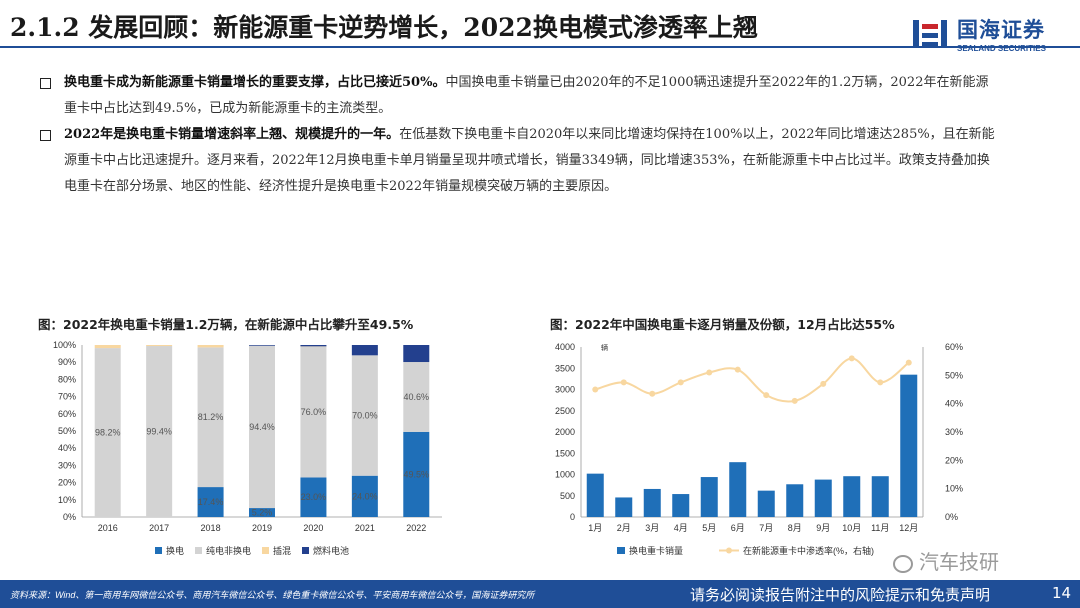 The height and width of the screenshot is (608, 1080). Describe the element at coordinates (67, 362) in the screenshot. I see `y-tick-label: 90%` at that location.